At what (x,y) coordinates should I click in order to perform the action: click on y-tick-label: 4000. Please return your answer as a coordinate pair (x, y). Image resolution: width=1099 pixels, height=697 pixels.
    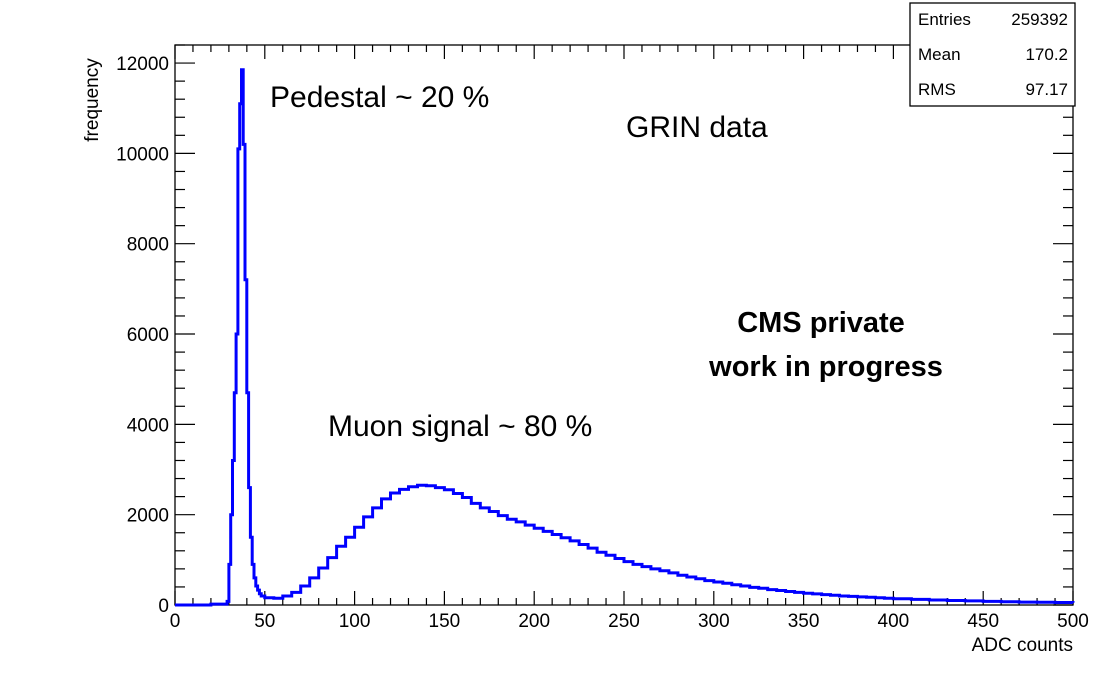
    Looking at the image, I should click on (148, 425).